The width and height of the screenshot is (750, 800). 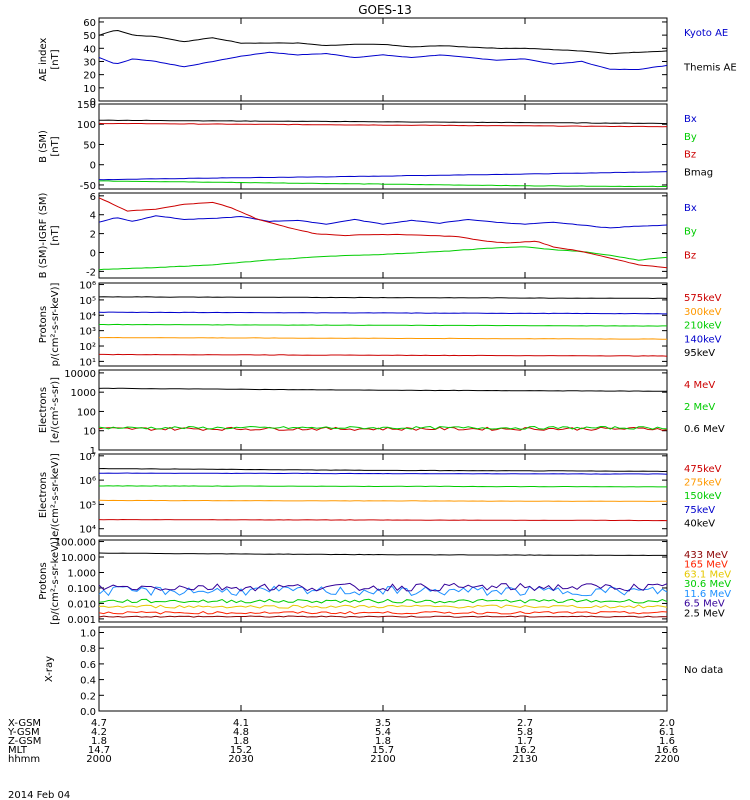 What do you see at coordinates (383, 222) in the screenshot?
I see `series-line-bx` at bounding box center [383, 222].